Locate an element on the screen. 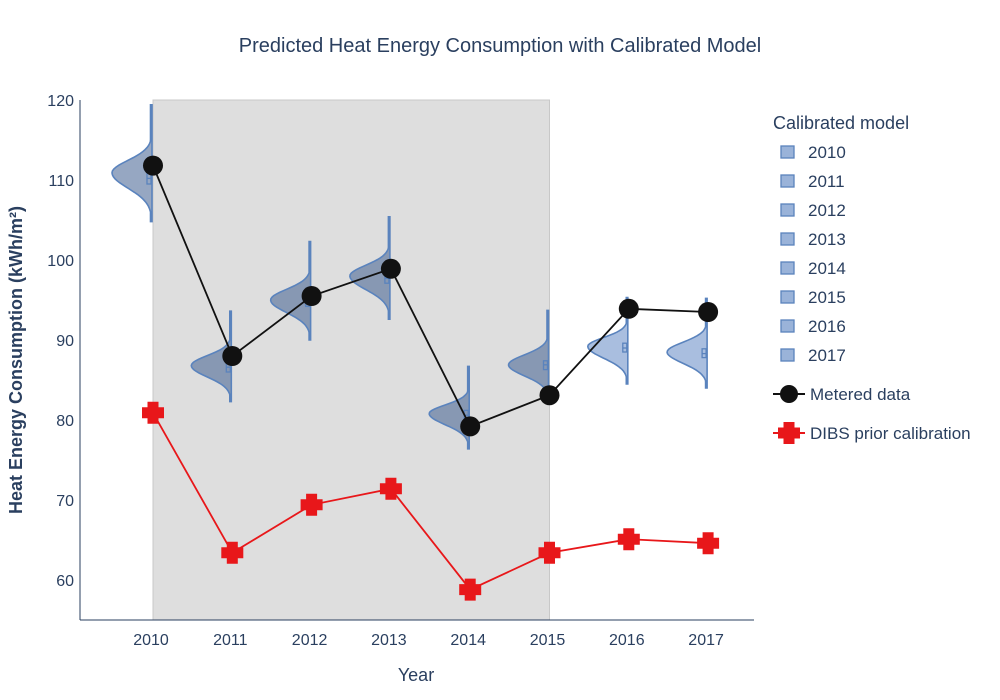 The width and height of the screenshot is (1000, 700). x-tick-label: 2012 is located at coordinates (310, 640).